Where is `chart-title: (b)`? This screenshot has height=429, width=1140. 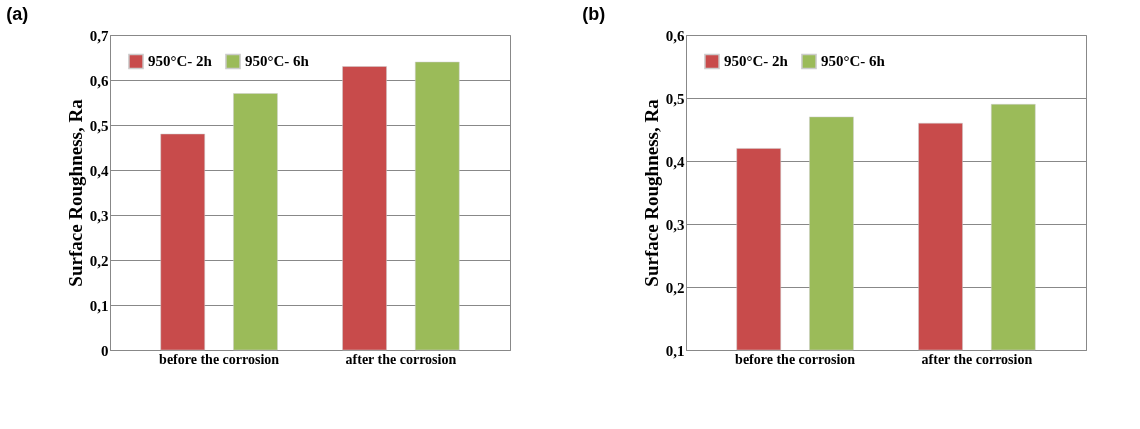 chart-title: (b) is located at coordinates (594, 14).